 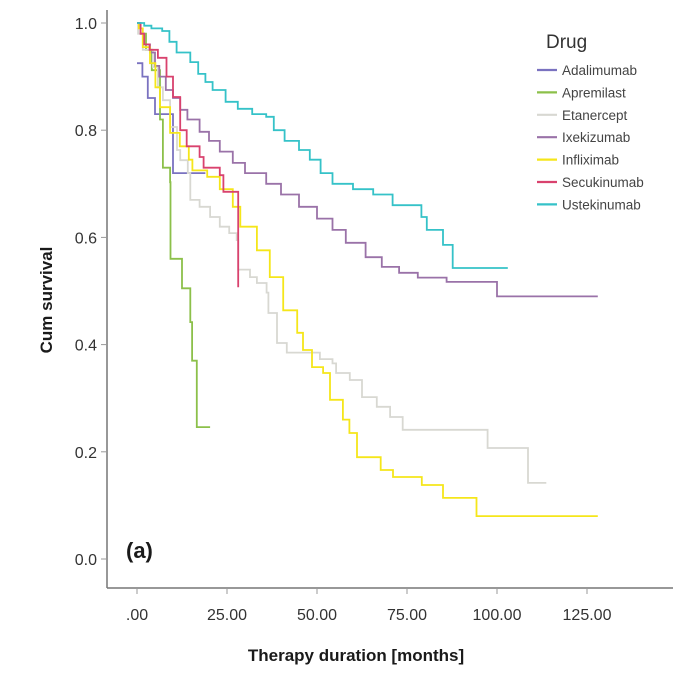 I want to click on curve-secukinumab, so click(x=188, y=155).